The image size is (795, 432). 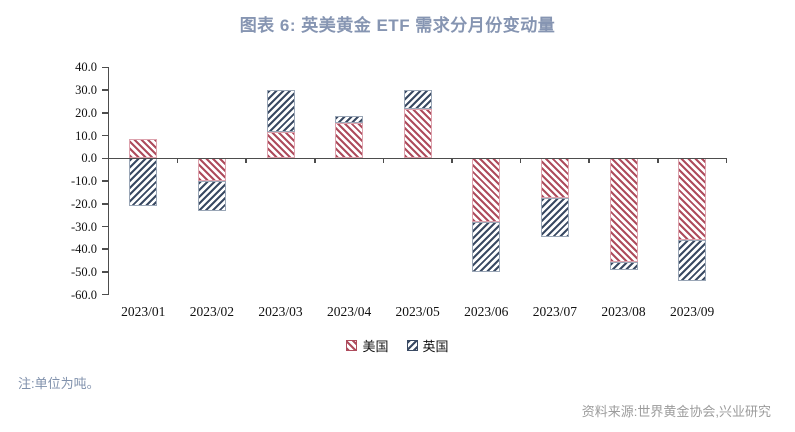 What do you see at coordinates (412, 345) in the screenshot?
I see `legend-swatch-uk-icon` at bounding box center [412, 345].